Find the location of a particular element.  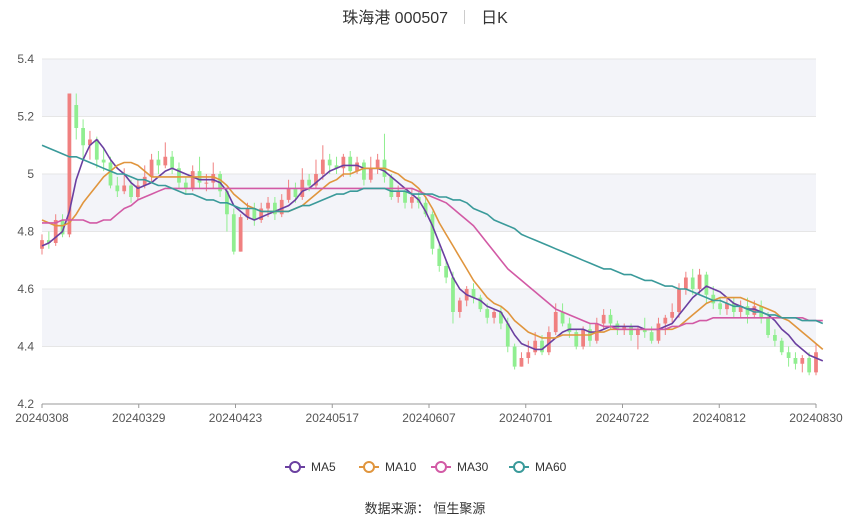

y-tick-label: 4.2 is located at coordinates (25, 404).